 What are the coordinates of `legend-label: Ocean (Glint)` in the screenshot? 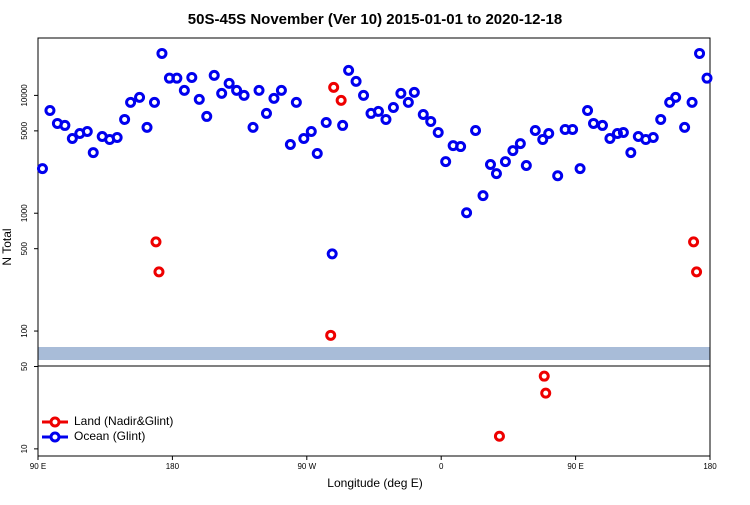 It's located at (109, 436).